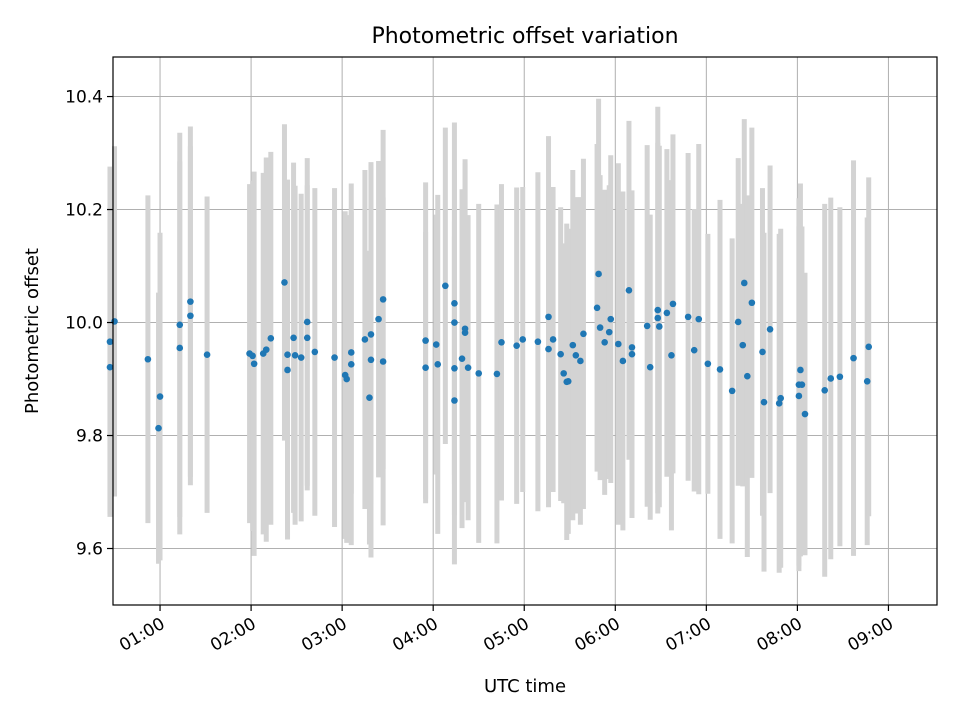 The image size is (960, 720). What do you see at coordinates (525, 686) in the screenshot?
I see `x-axis-label: UTC time` at bounding box center [525, 686].